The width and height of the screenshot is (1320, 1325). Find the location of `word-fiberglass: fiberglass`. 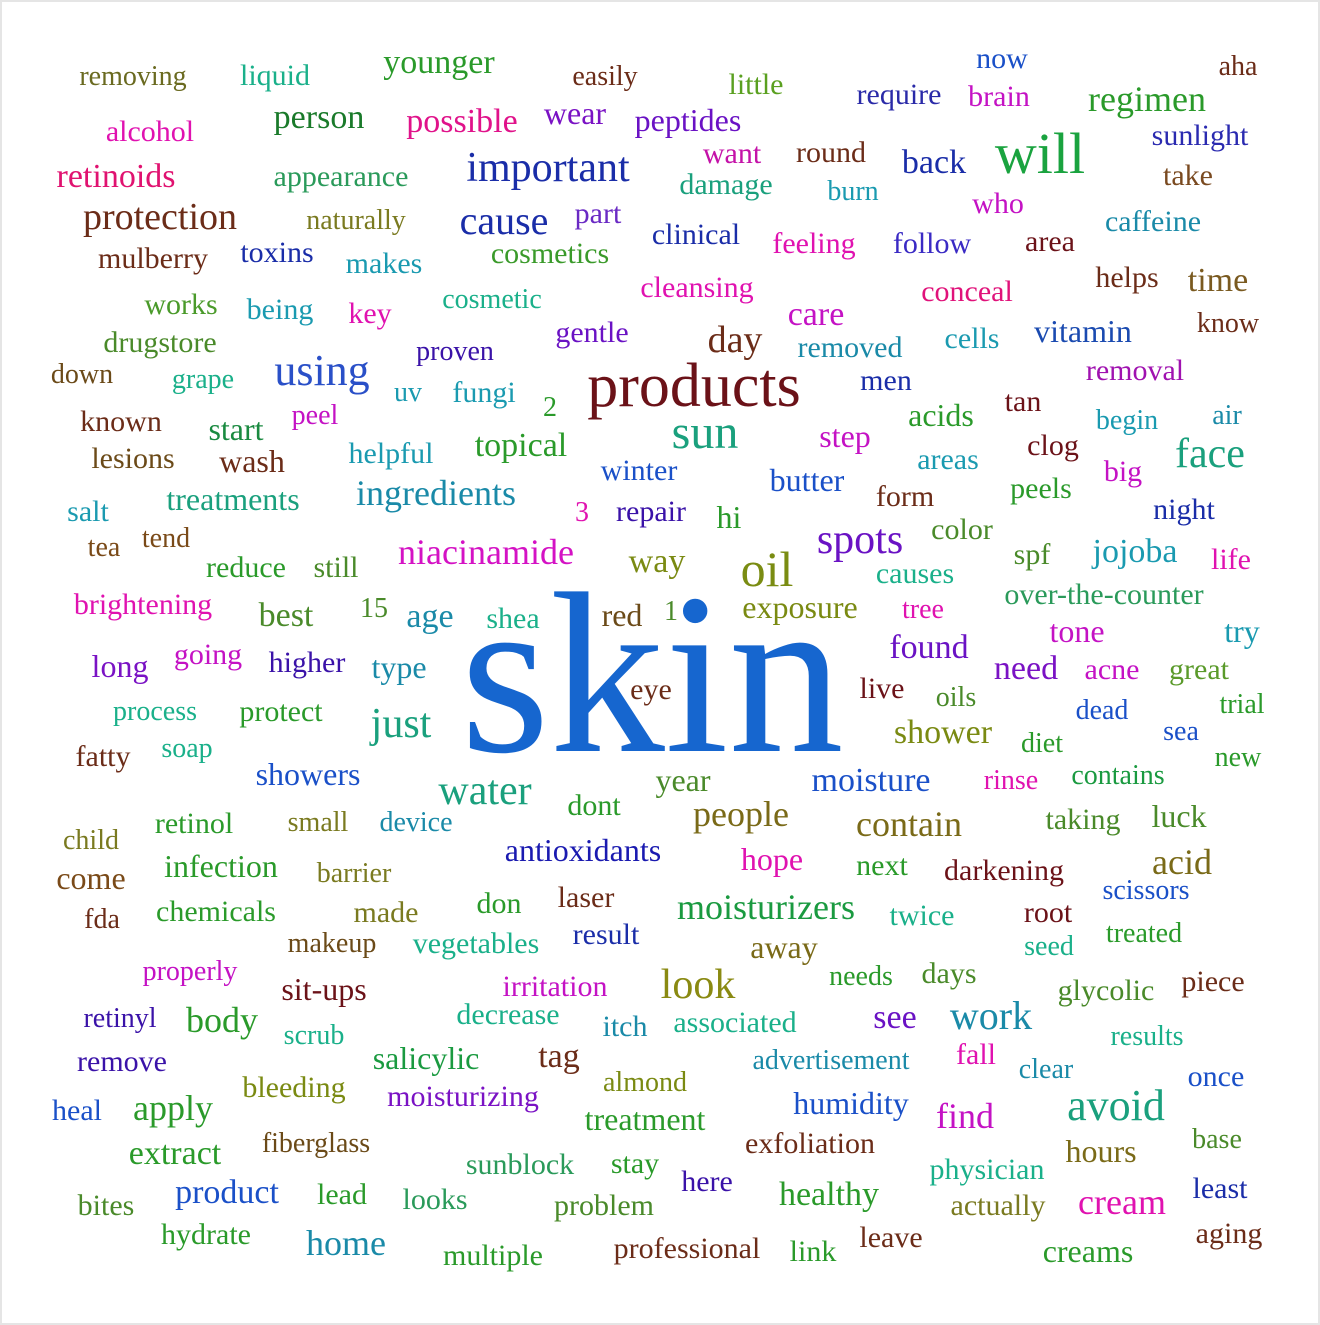

word-fiberglass: fiberglass is located at coordinates (316, 1143).